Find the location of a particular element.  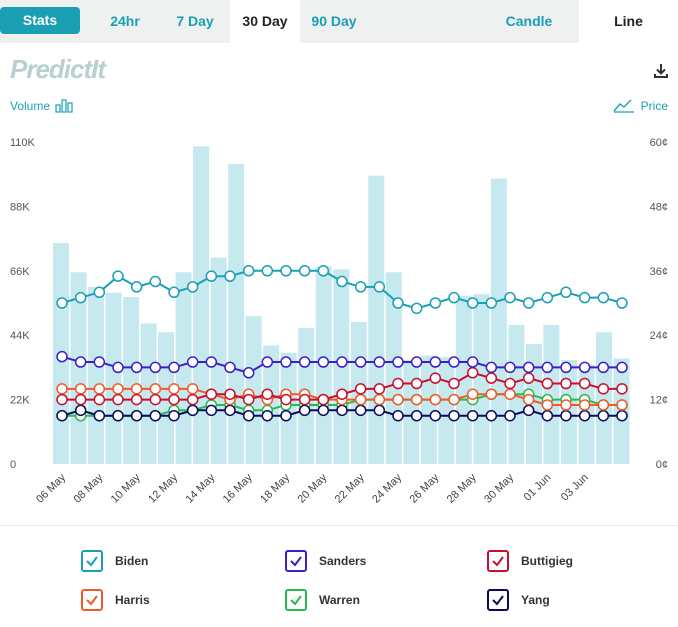

right-axis-tick: 48¢ is located at coordinates (659, 207).